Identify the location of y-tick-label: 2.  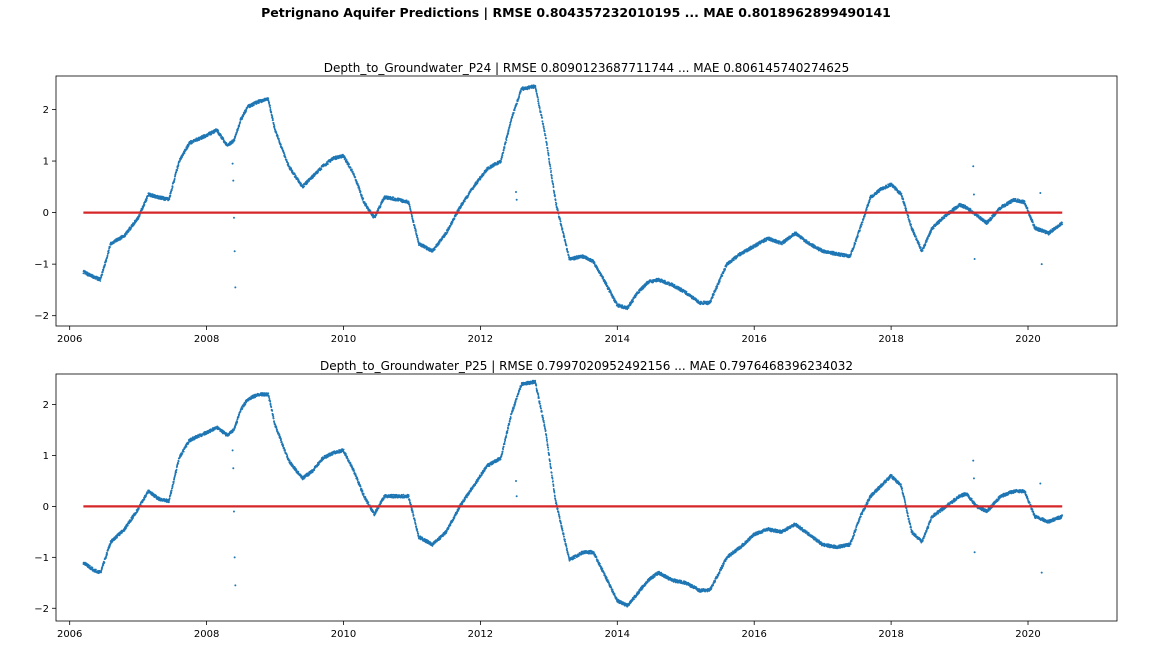
(46, 110).